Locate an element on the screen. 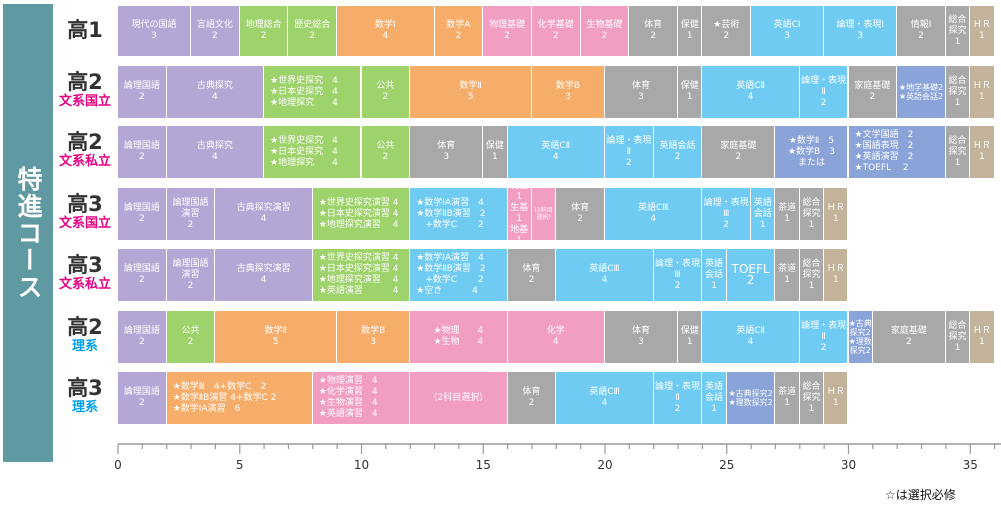 The image size is (1001, 510). axis-tick-label: 15 is located at coordinates (483, 465).